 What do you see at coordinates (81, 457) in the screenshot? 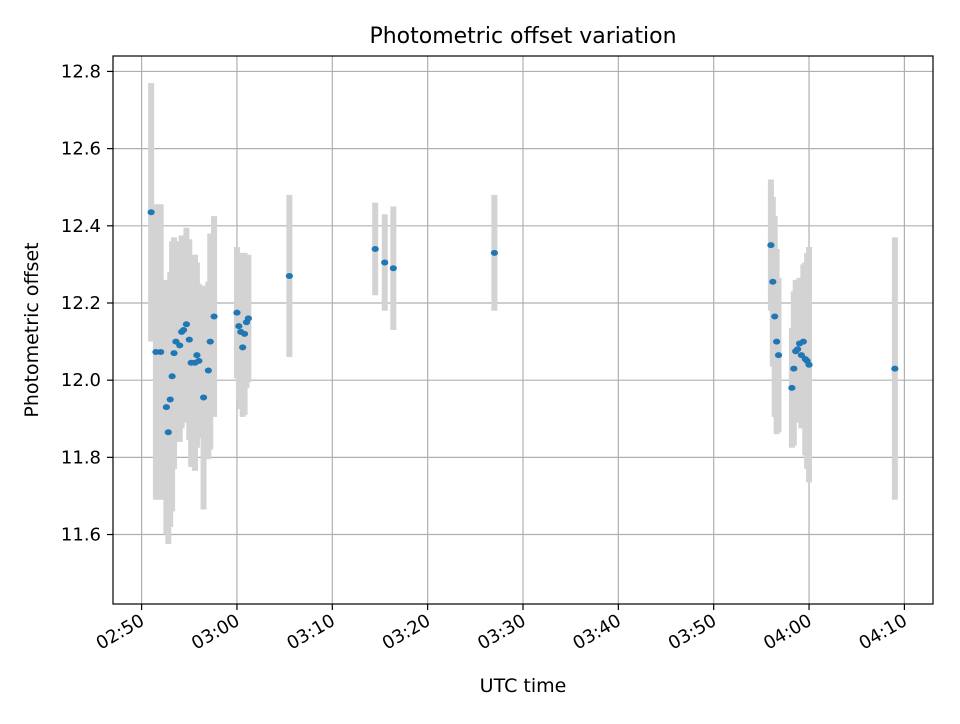
I see `y-tick-label: 11.8` at bounding box center [81, 457].